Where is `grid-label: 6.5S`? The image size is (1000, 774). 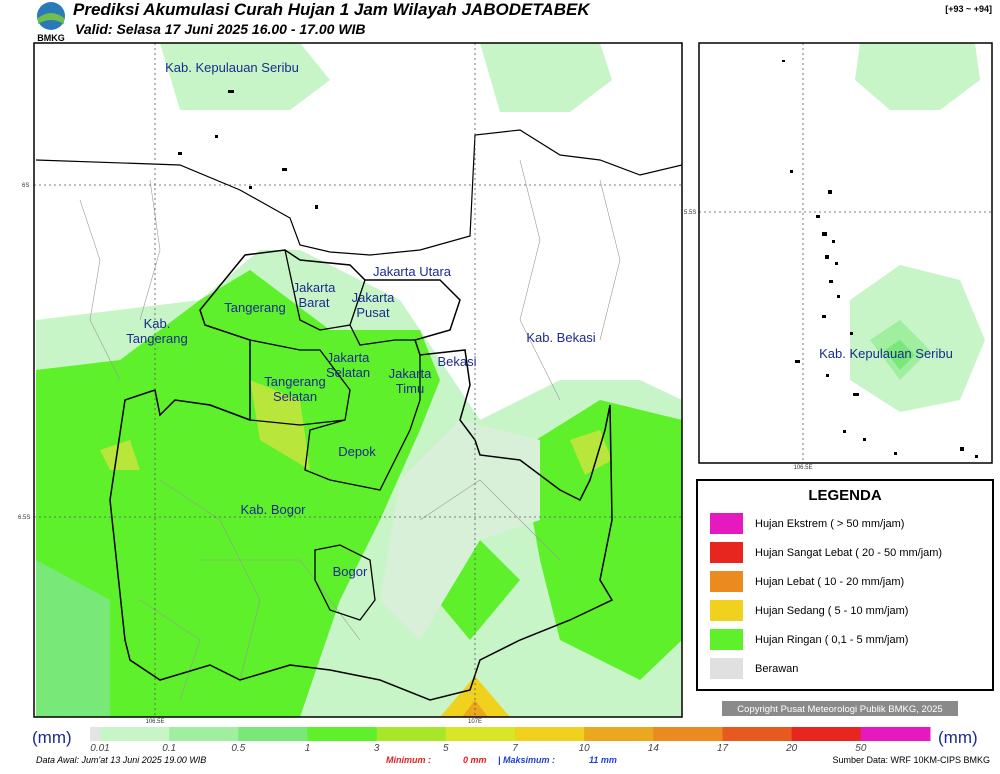
grid-label: 6.5S is located at coordinates (24, 518).